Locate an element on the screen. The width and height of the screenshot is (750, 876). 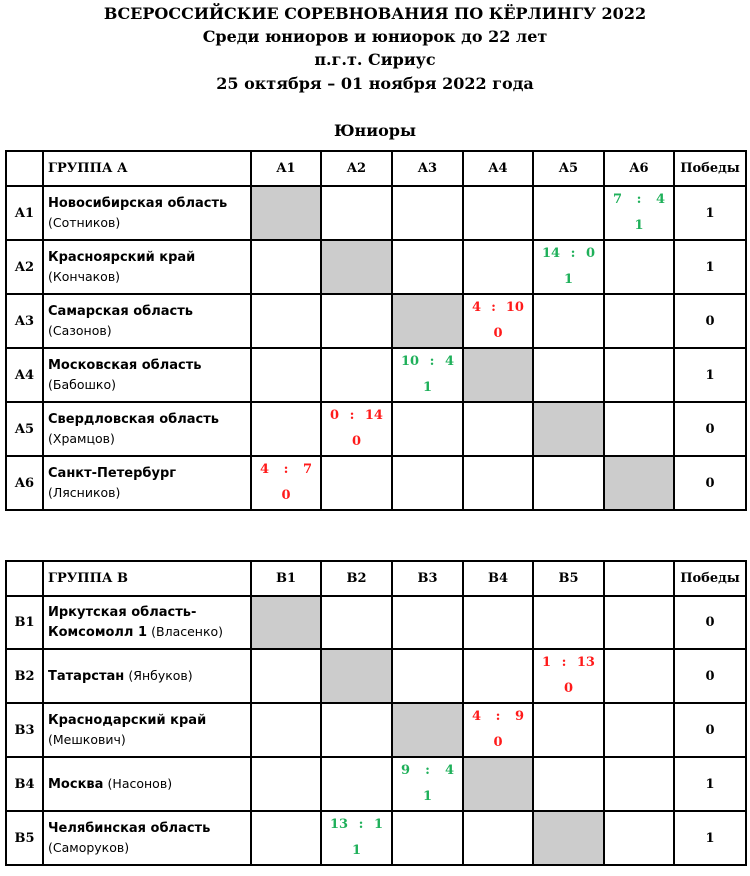
team-cell: Иркутская область-Комсомолл 1 (Власенко) is located at coordinates (147, 622).